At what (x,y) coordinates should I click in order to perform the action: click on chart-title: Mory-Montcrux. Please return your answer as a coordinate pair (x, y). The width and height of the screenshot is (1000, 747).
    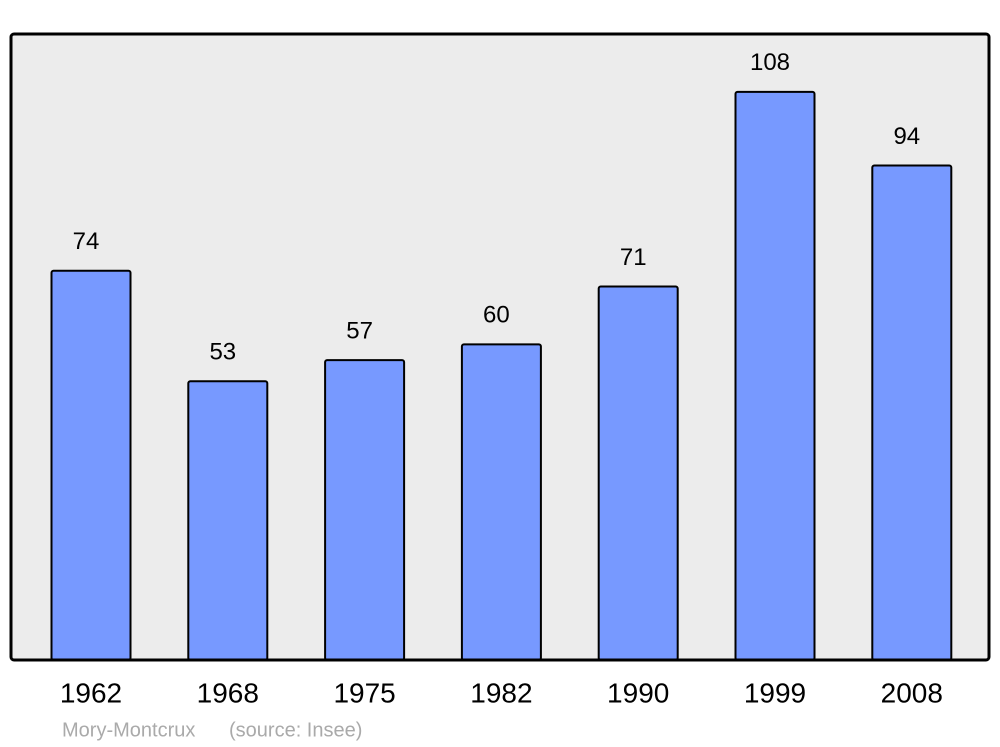
    Looking at the image, I should click on (128, 730).